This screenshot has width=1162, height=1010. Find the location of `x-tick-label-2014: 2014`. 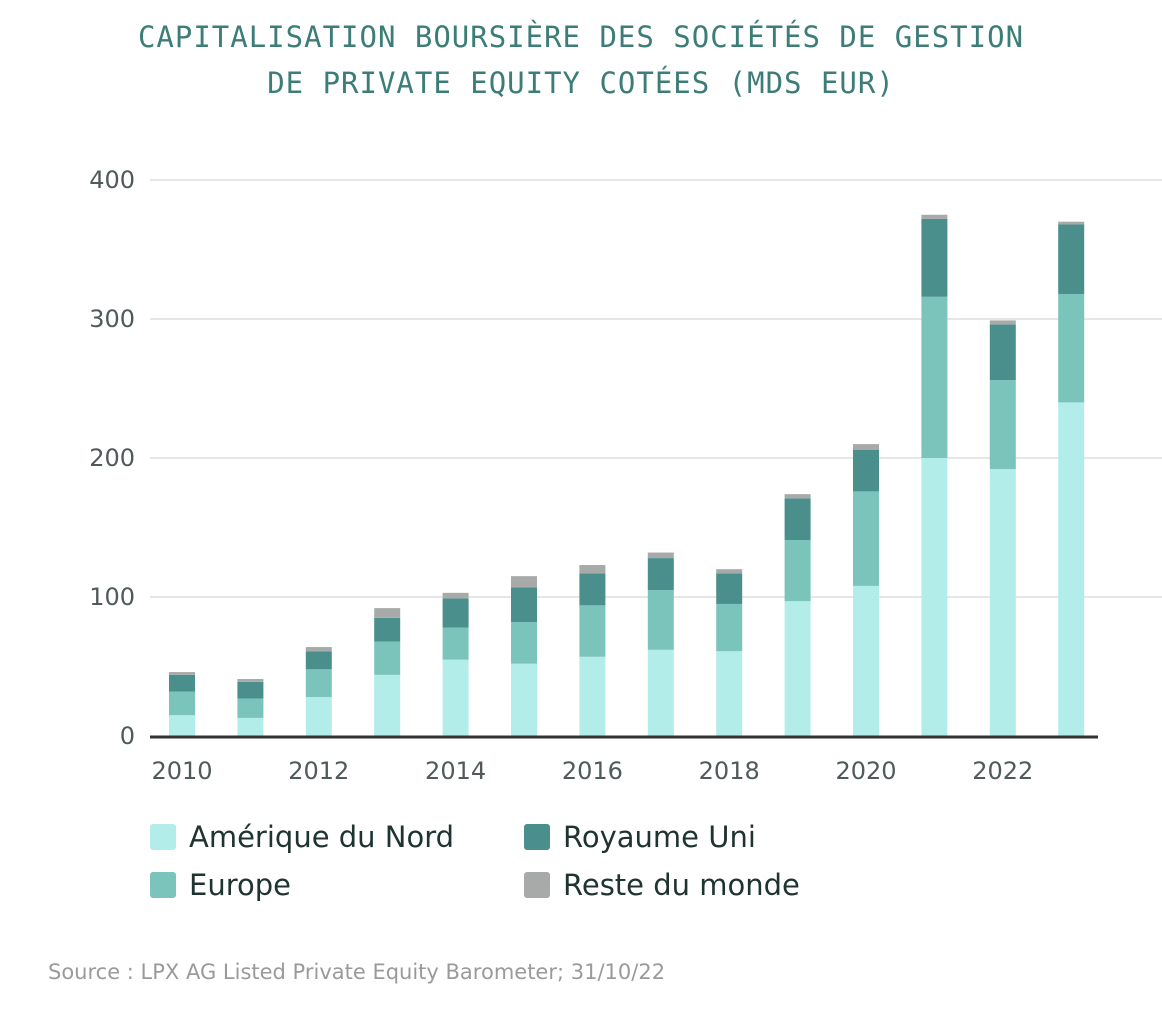

x-tick-label-2014: 2014 is located at coordinates (455, 771).